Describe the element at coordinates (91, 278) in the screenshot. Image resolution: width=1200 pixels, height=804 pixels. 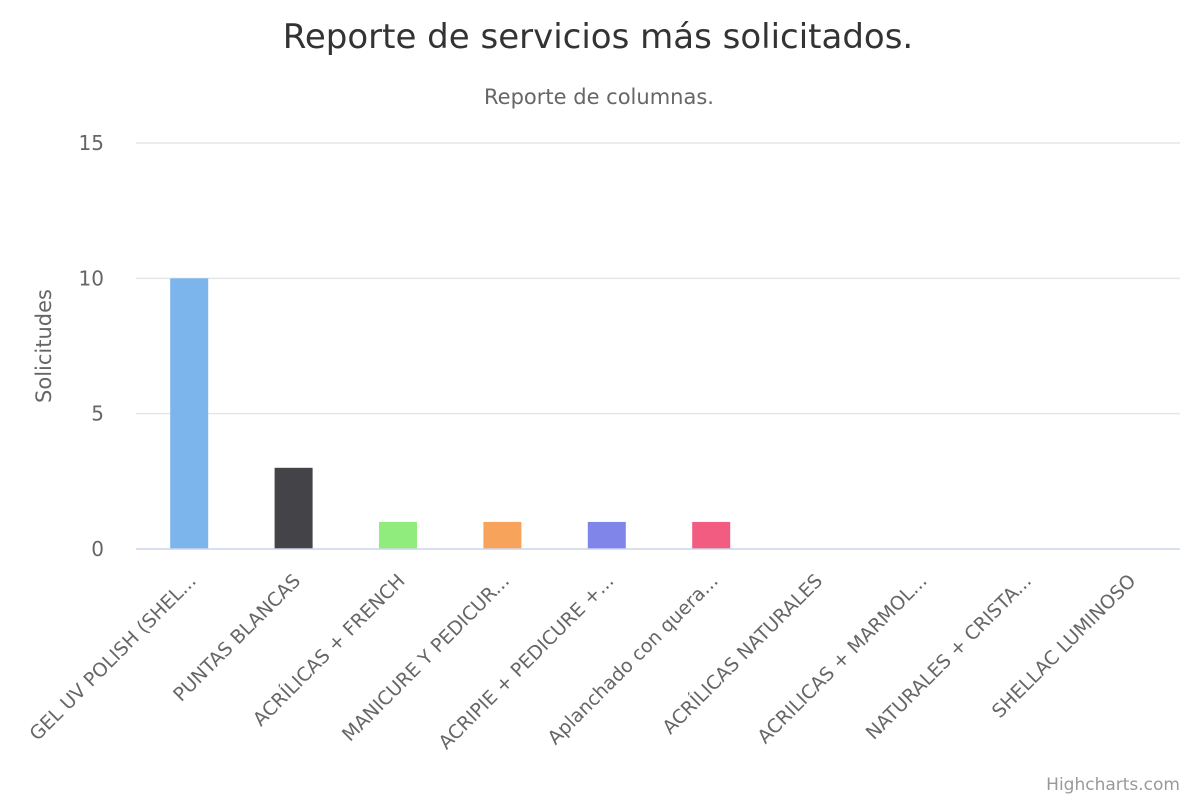
I see `y-tick-label: 10` at that location.